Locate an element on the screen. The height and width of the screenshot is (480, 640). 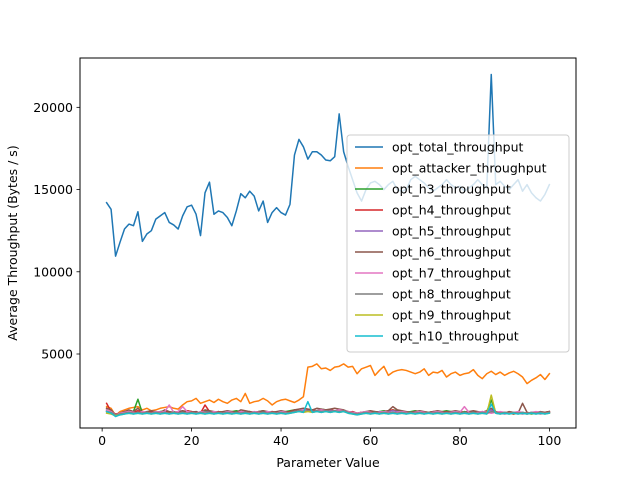
y-tick-label: 10000 is located at coordinates (53, 271).